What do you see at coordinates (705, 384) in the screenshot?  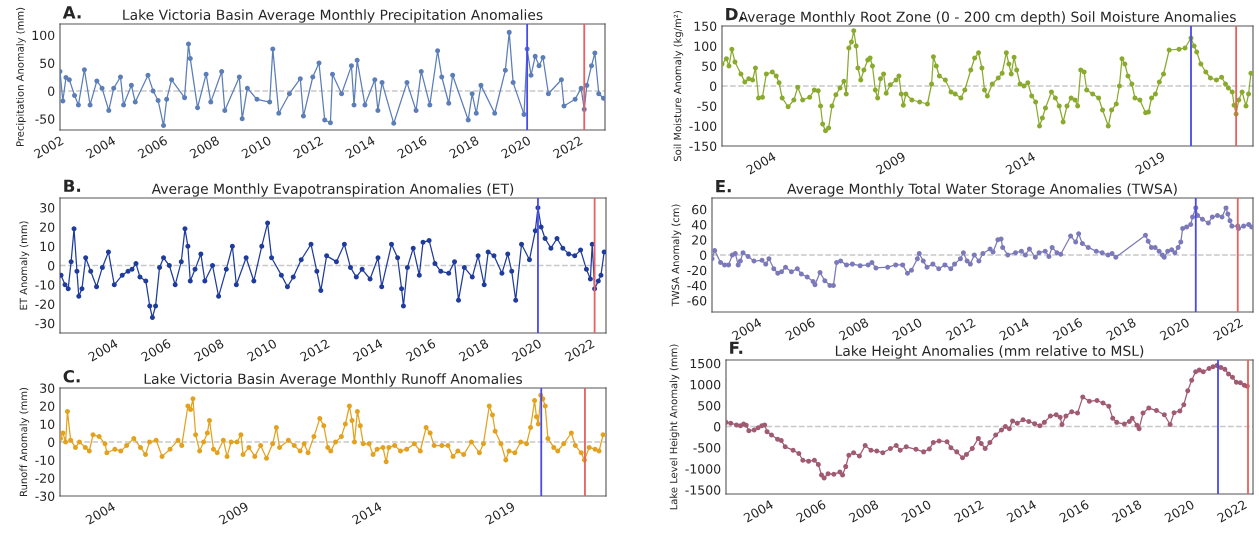 I see `y-tick-label: 1000` at bounding box center [705, 384].